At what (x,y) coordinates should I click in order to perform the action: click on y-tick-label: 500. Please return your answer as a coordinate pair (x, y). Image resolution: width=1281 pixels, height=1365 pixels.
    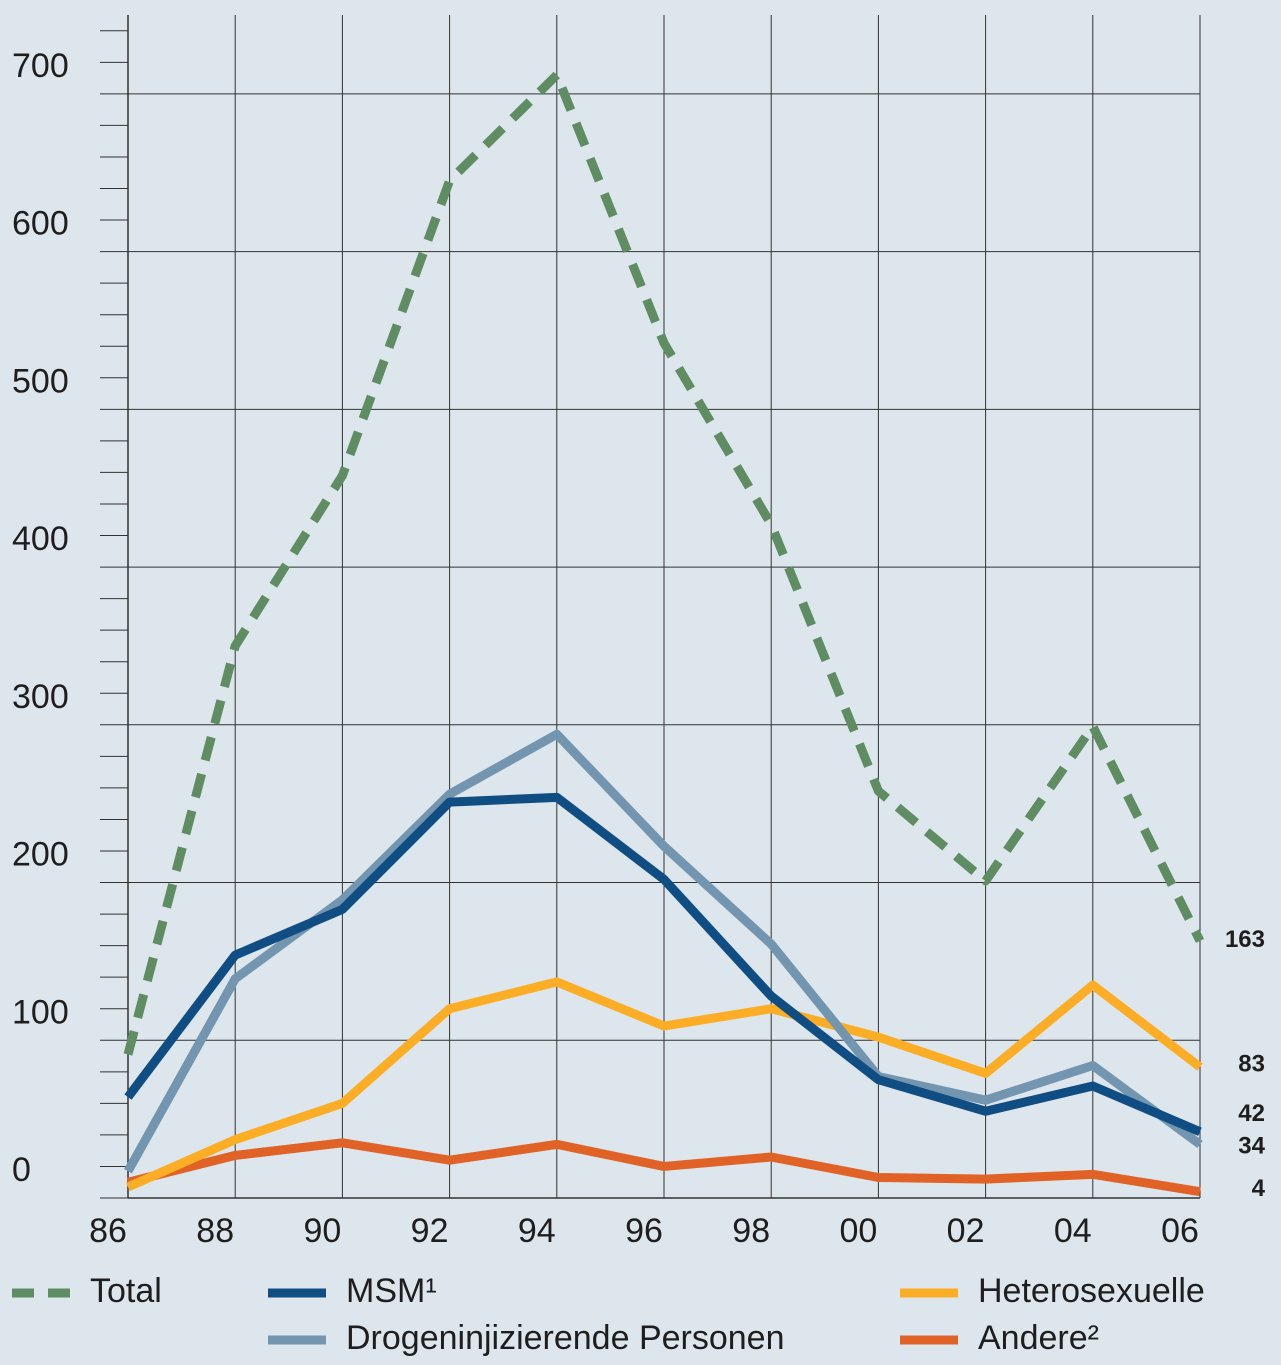
    Looking at the image, I should click on (40, 381).